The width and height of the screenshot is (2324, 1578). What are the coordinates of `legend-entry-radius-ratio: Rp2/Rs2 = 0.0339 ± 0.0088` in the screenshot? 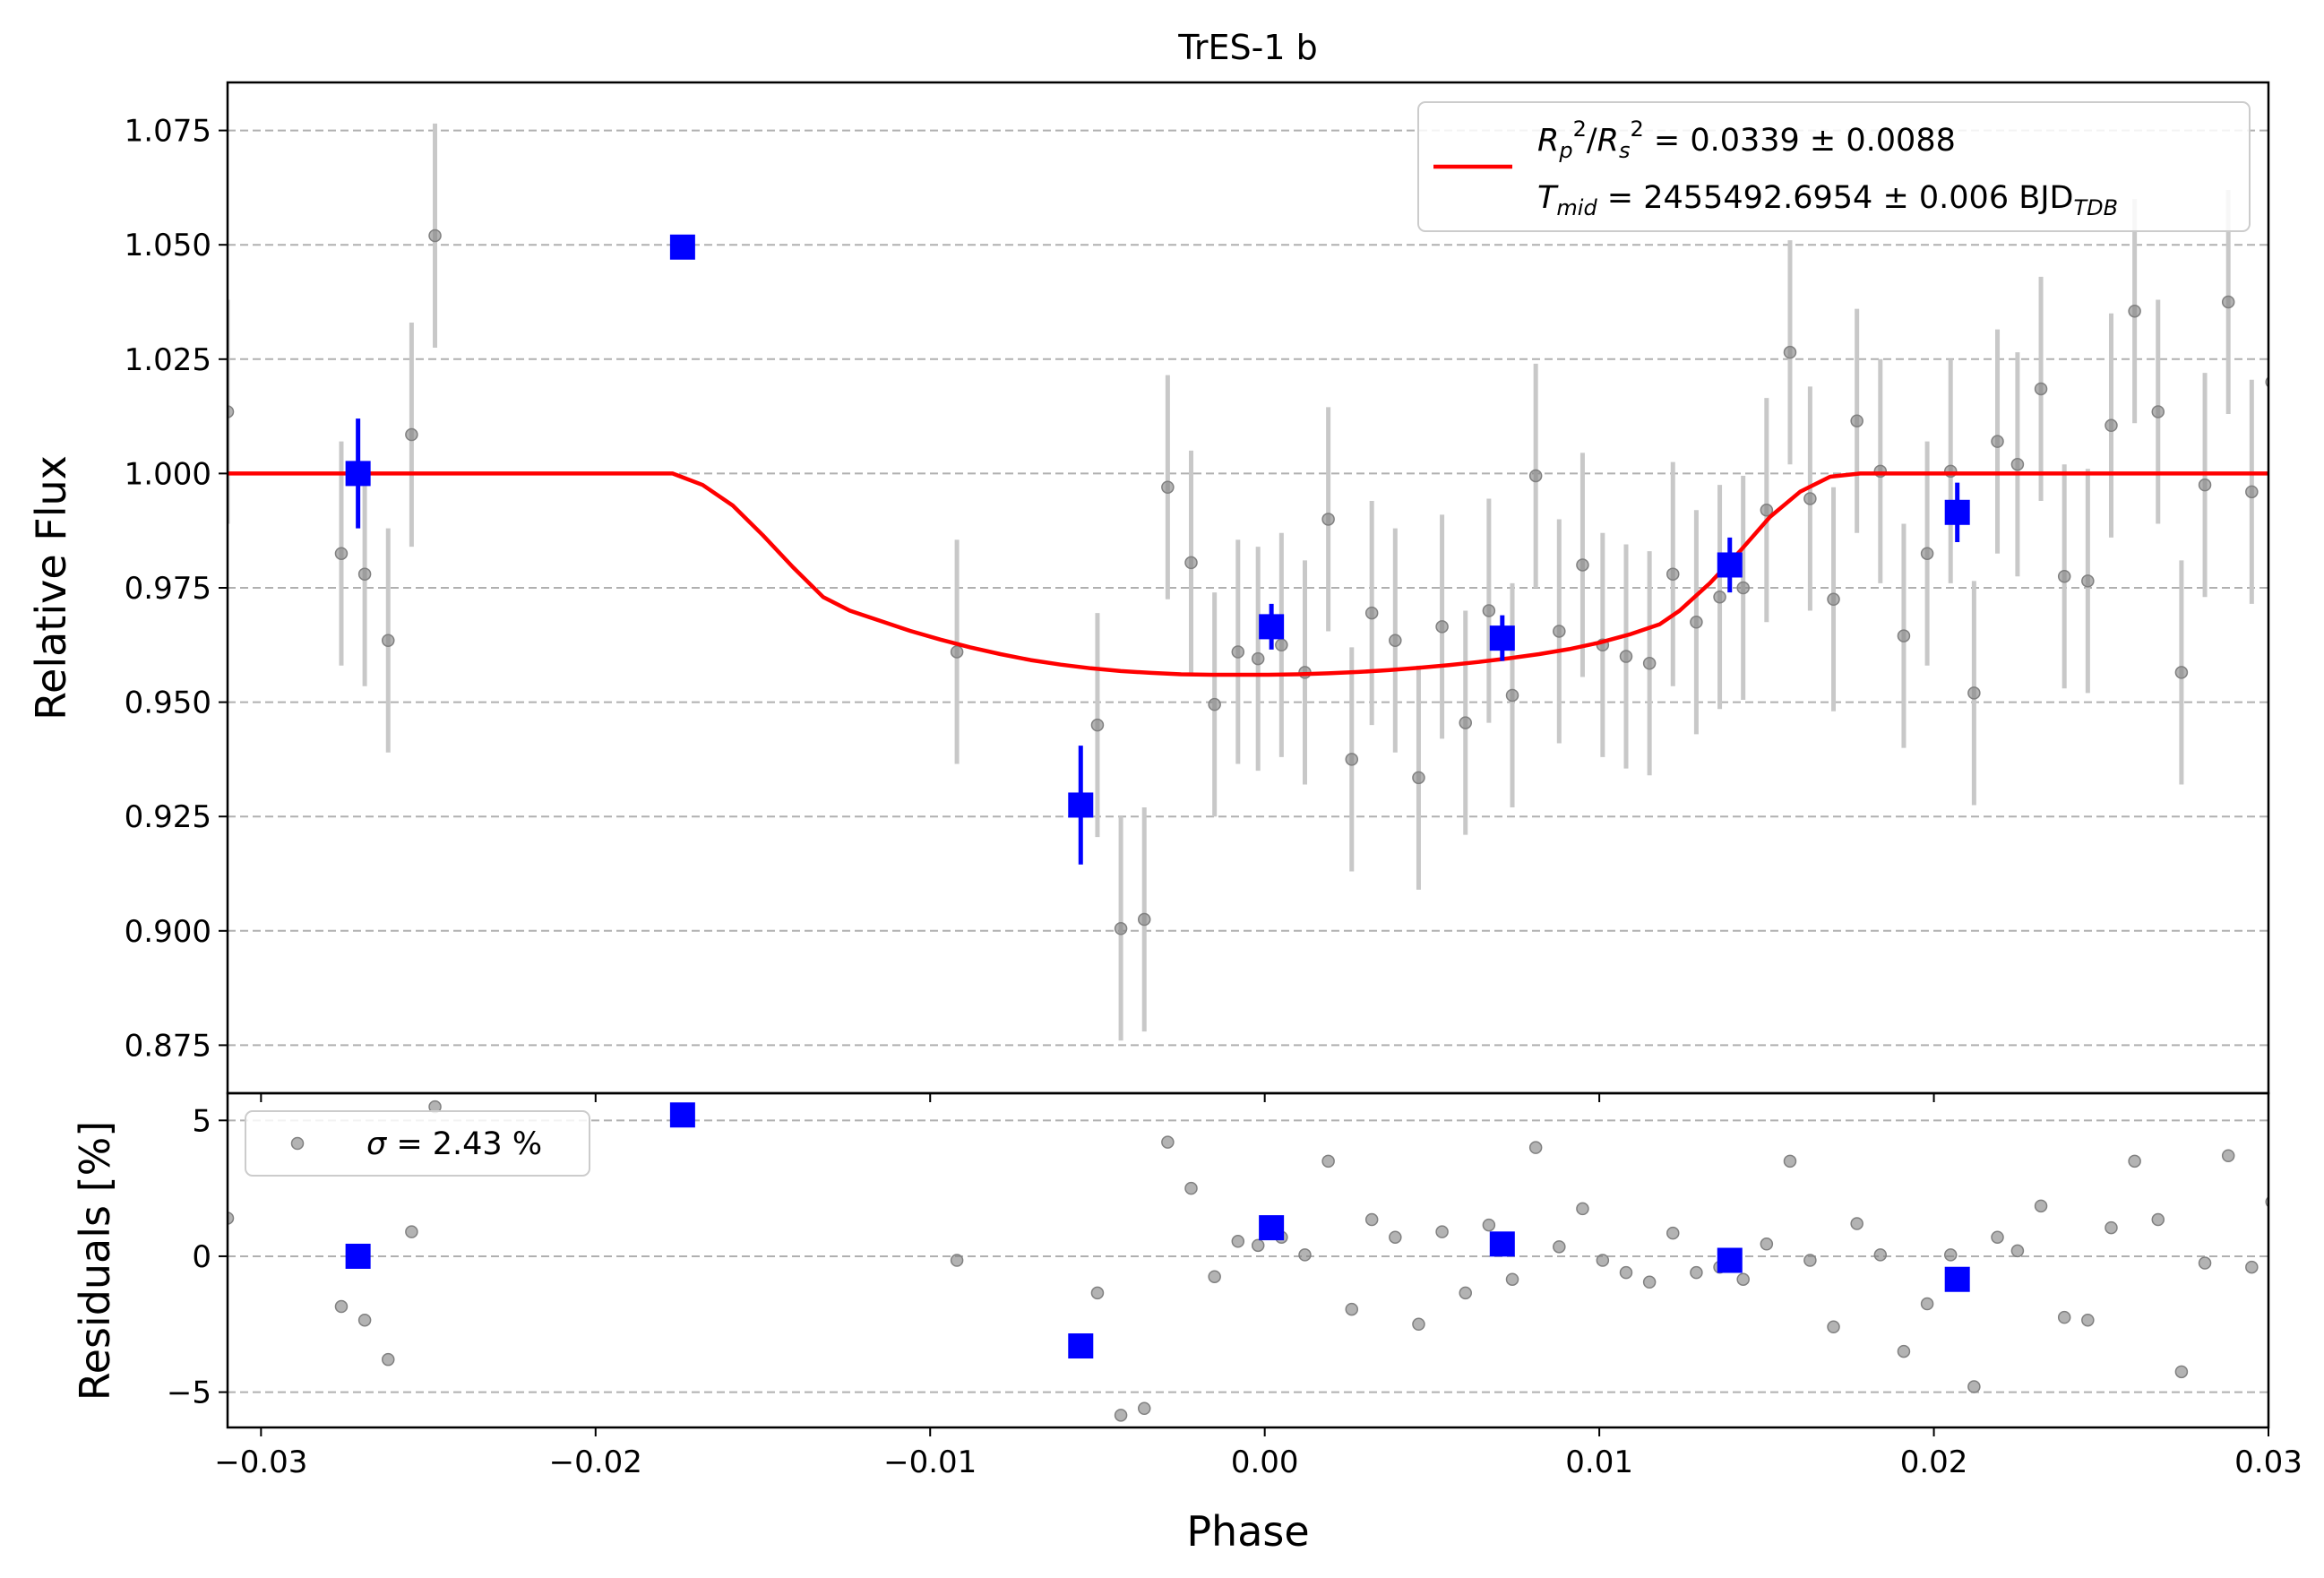 It's located at (1746, 139).